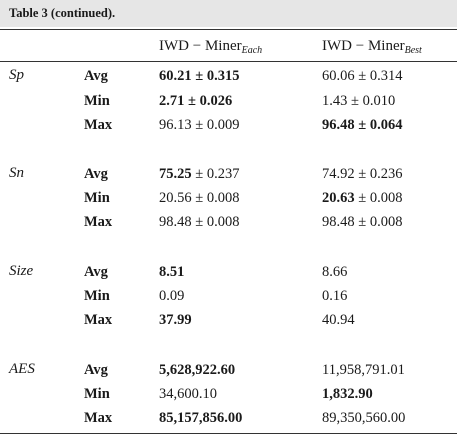 The height and width of the screenshot is (435, 457). What do you see at coordinates (228, 29) in the screenshot?
I see `top-rule` at bounding box center [228, 29].